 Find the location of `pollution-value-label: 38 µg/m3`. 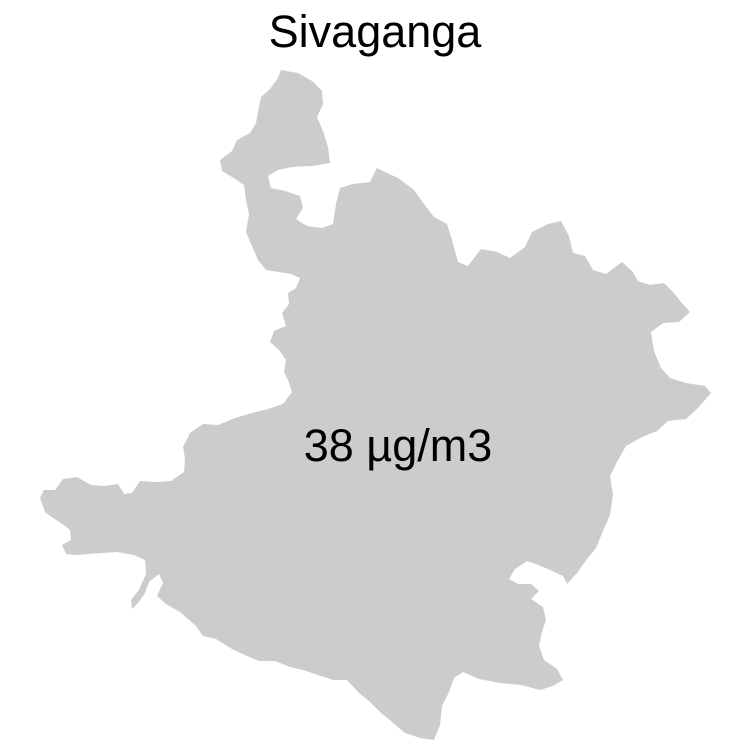

pollution-value-label: 38 µg/m3 is located at coordinates (398, 445).